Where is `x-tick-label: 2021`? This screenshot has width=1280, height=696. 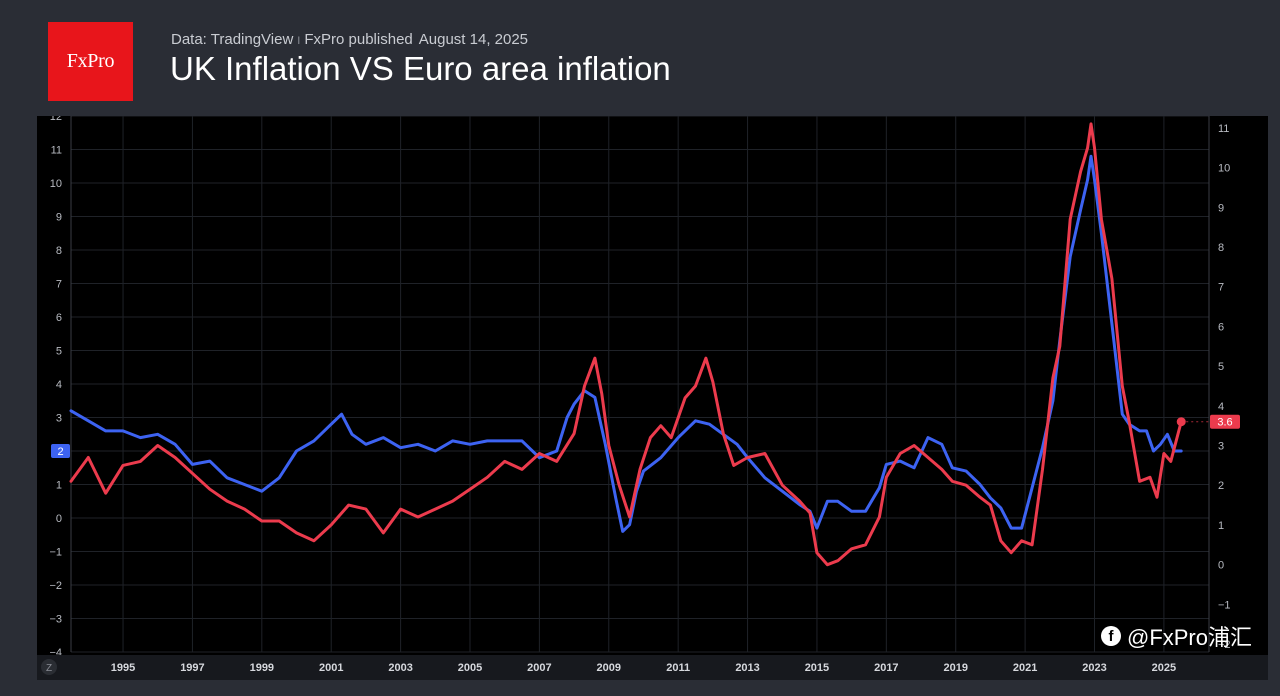 x-tick-label: 2021 is located at coordinates (1025, 668).